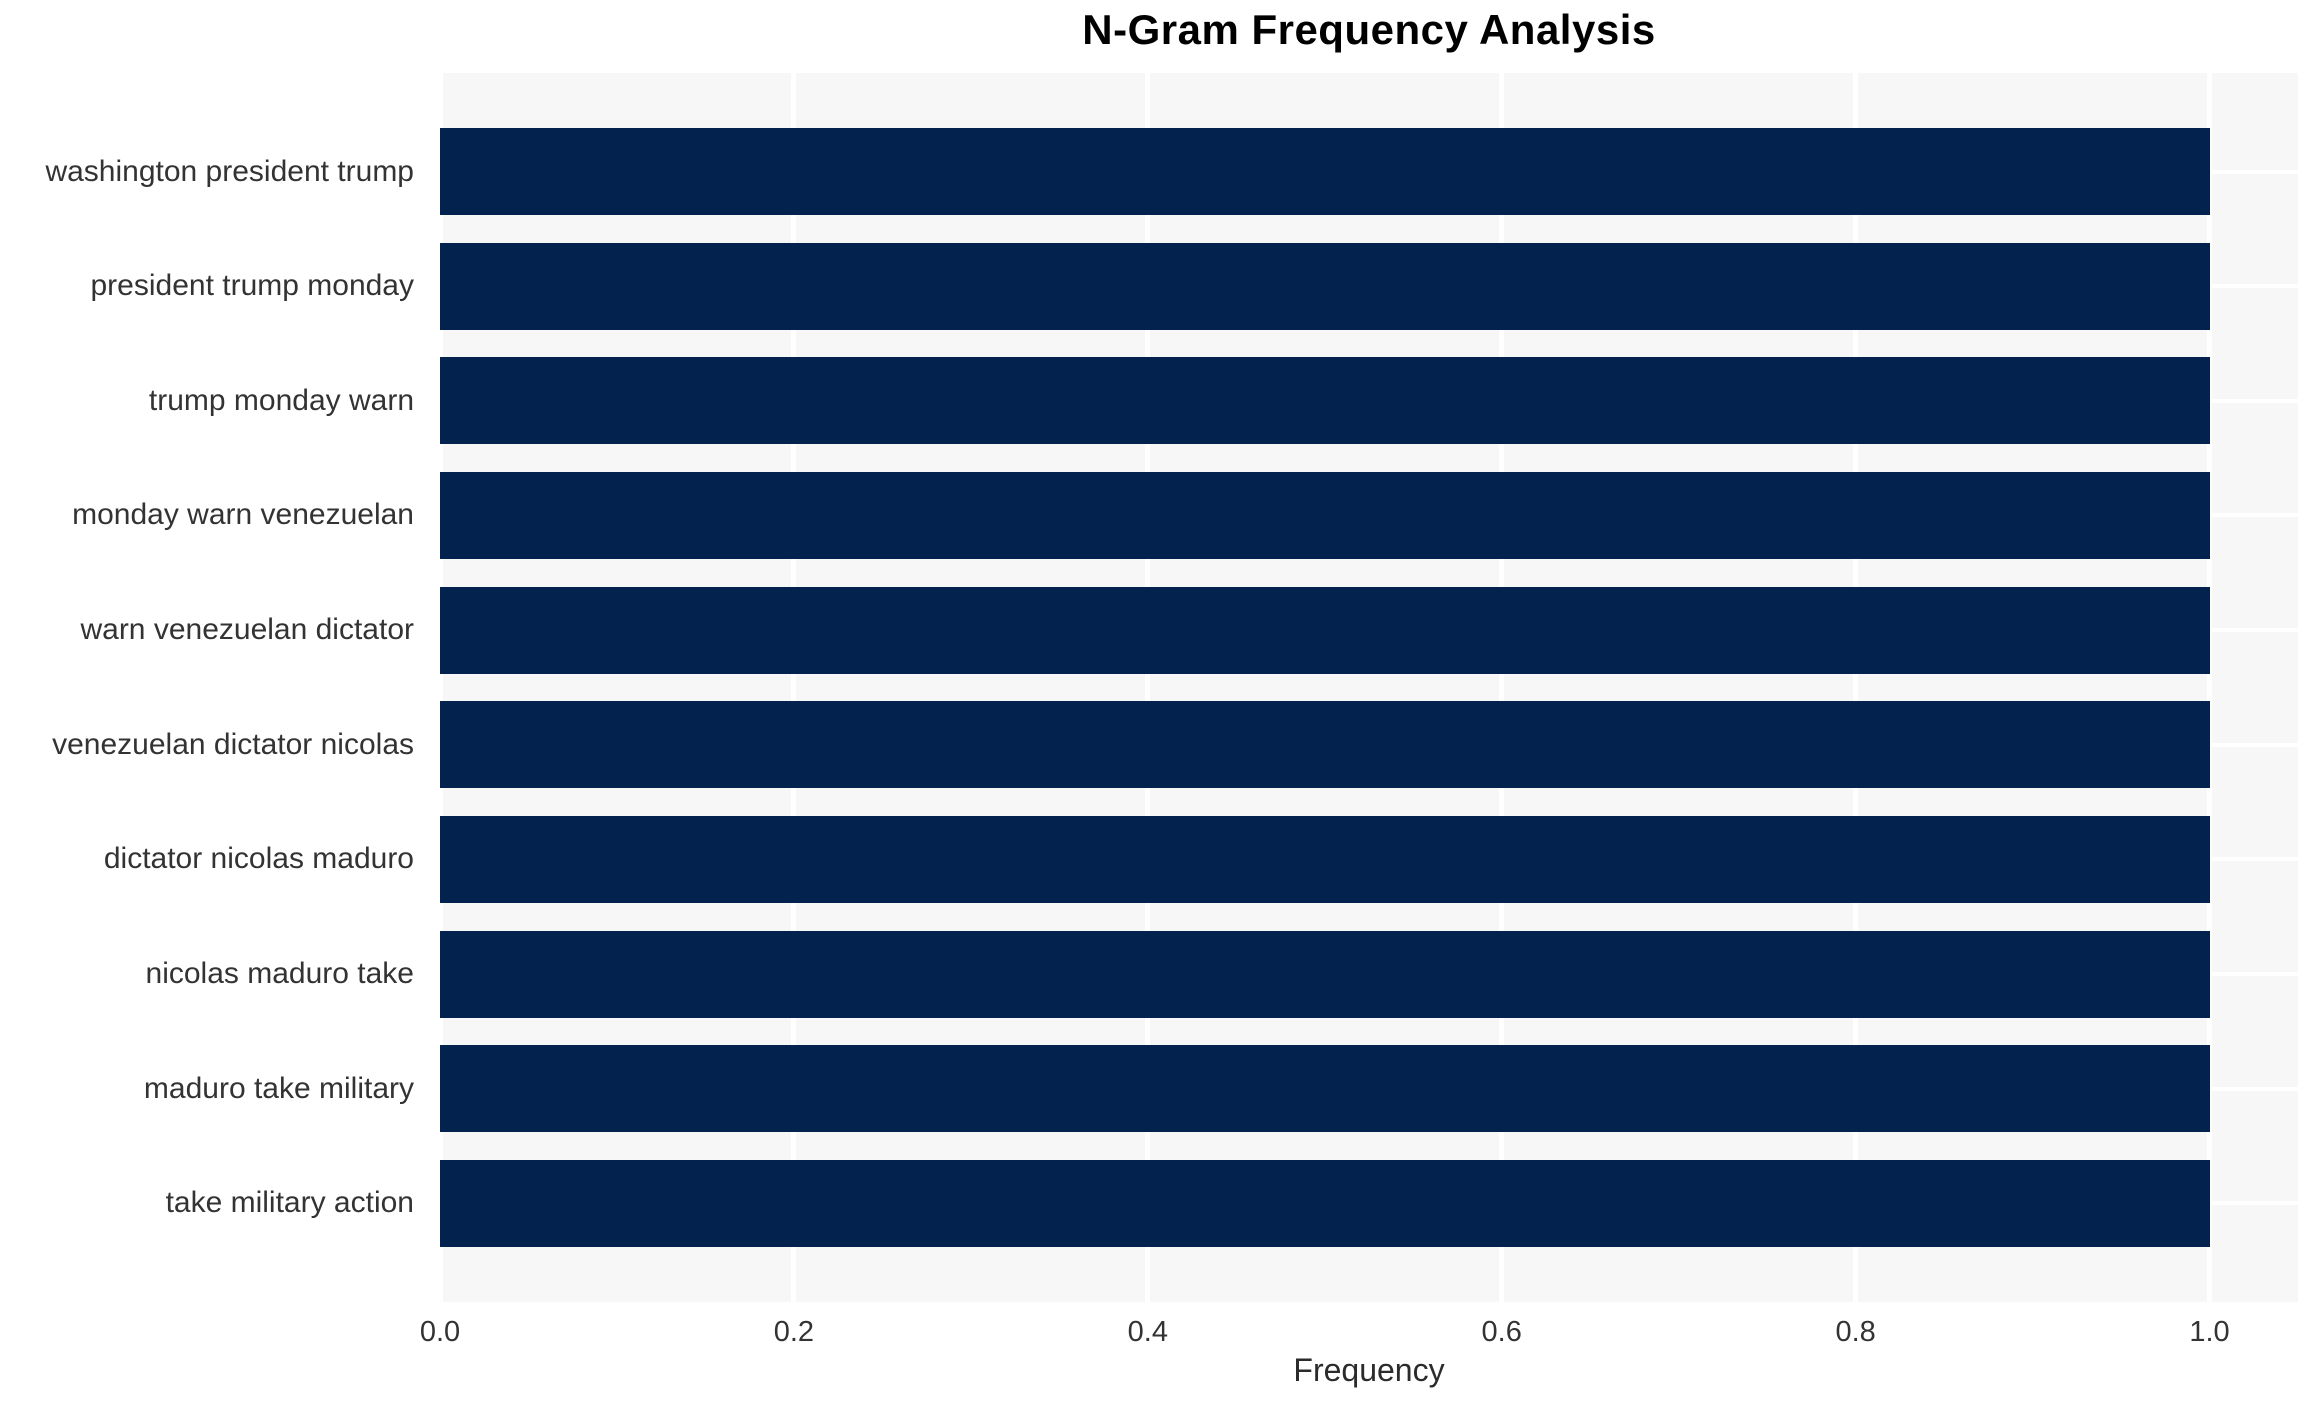 This screenshot has width=2319, height=1402. What do you see at coordinates (2209, 1332) in the screenshot?
I see `x-tick-label: 1.0` at bounding box center [2209, 1332].